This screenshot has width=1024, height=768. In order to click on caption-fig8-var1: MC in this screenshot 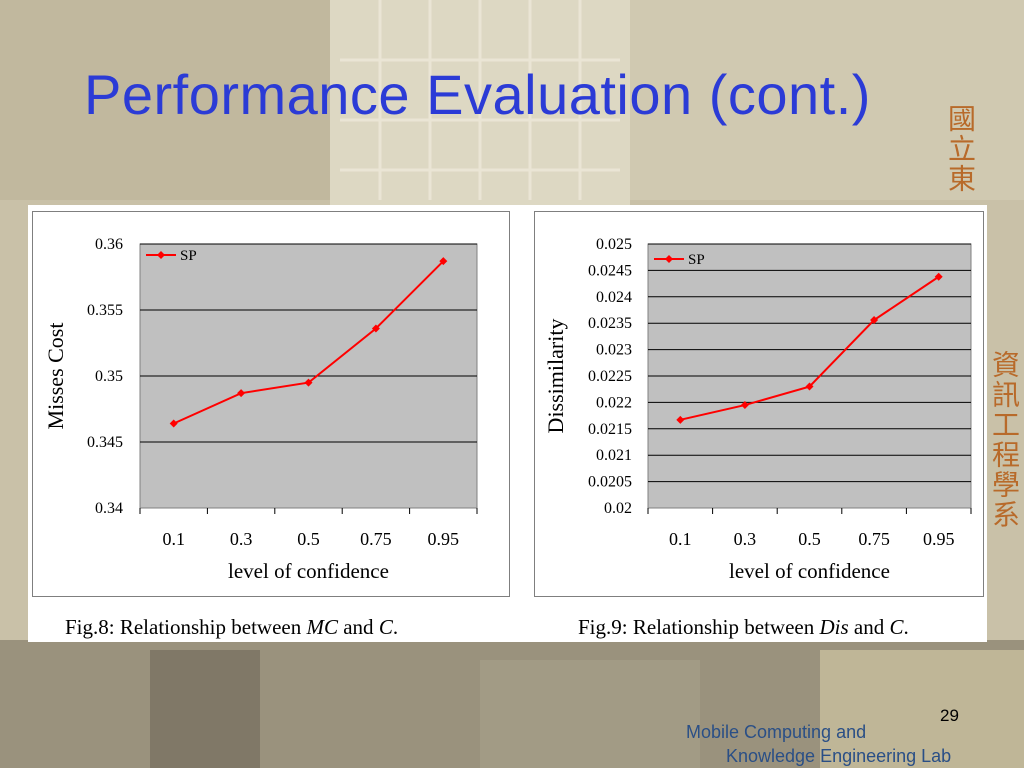, I will do `click(322, 627)`.